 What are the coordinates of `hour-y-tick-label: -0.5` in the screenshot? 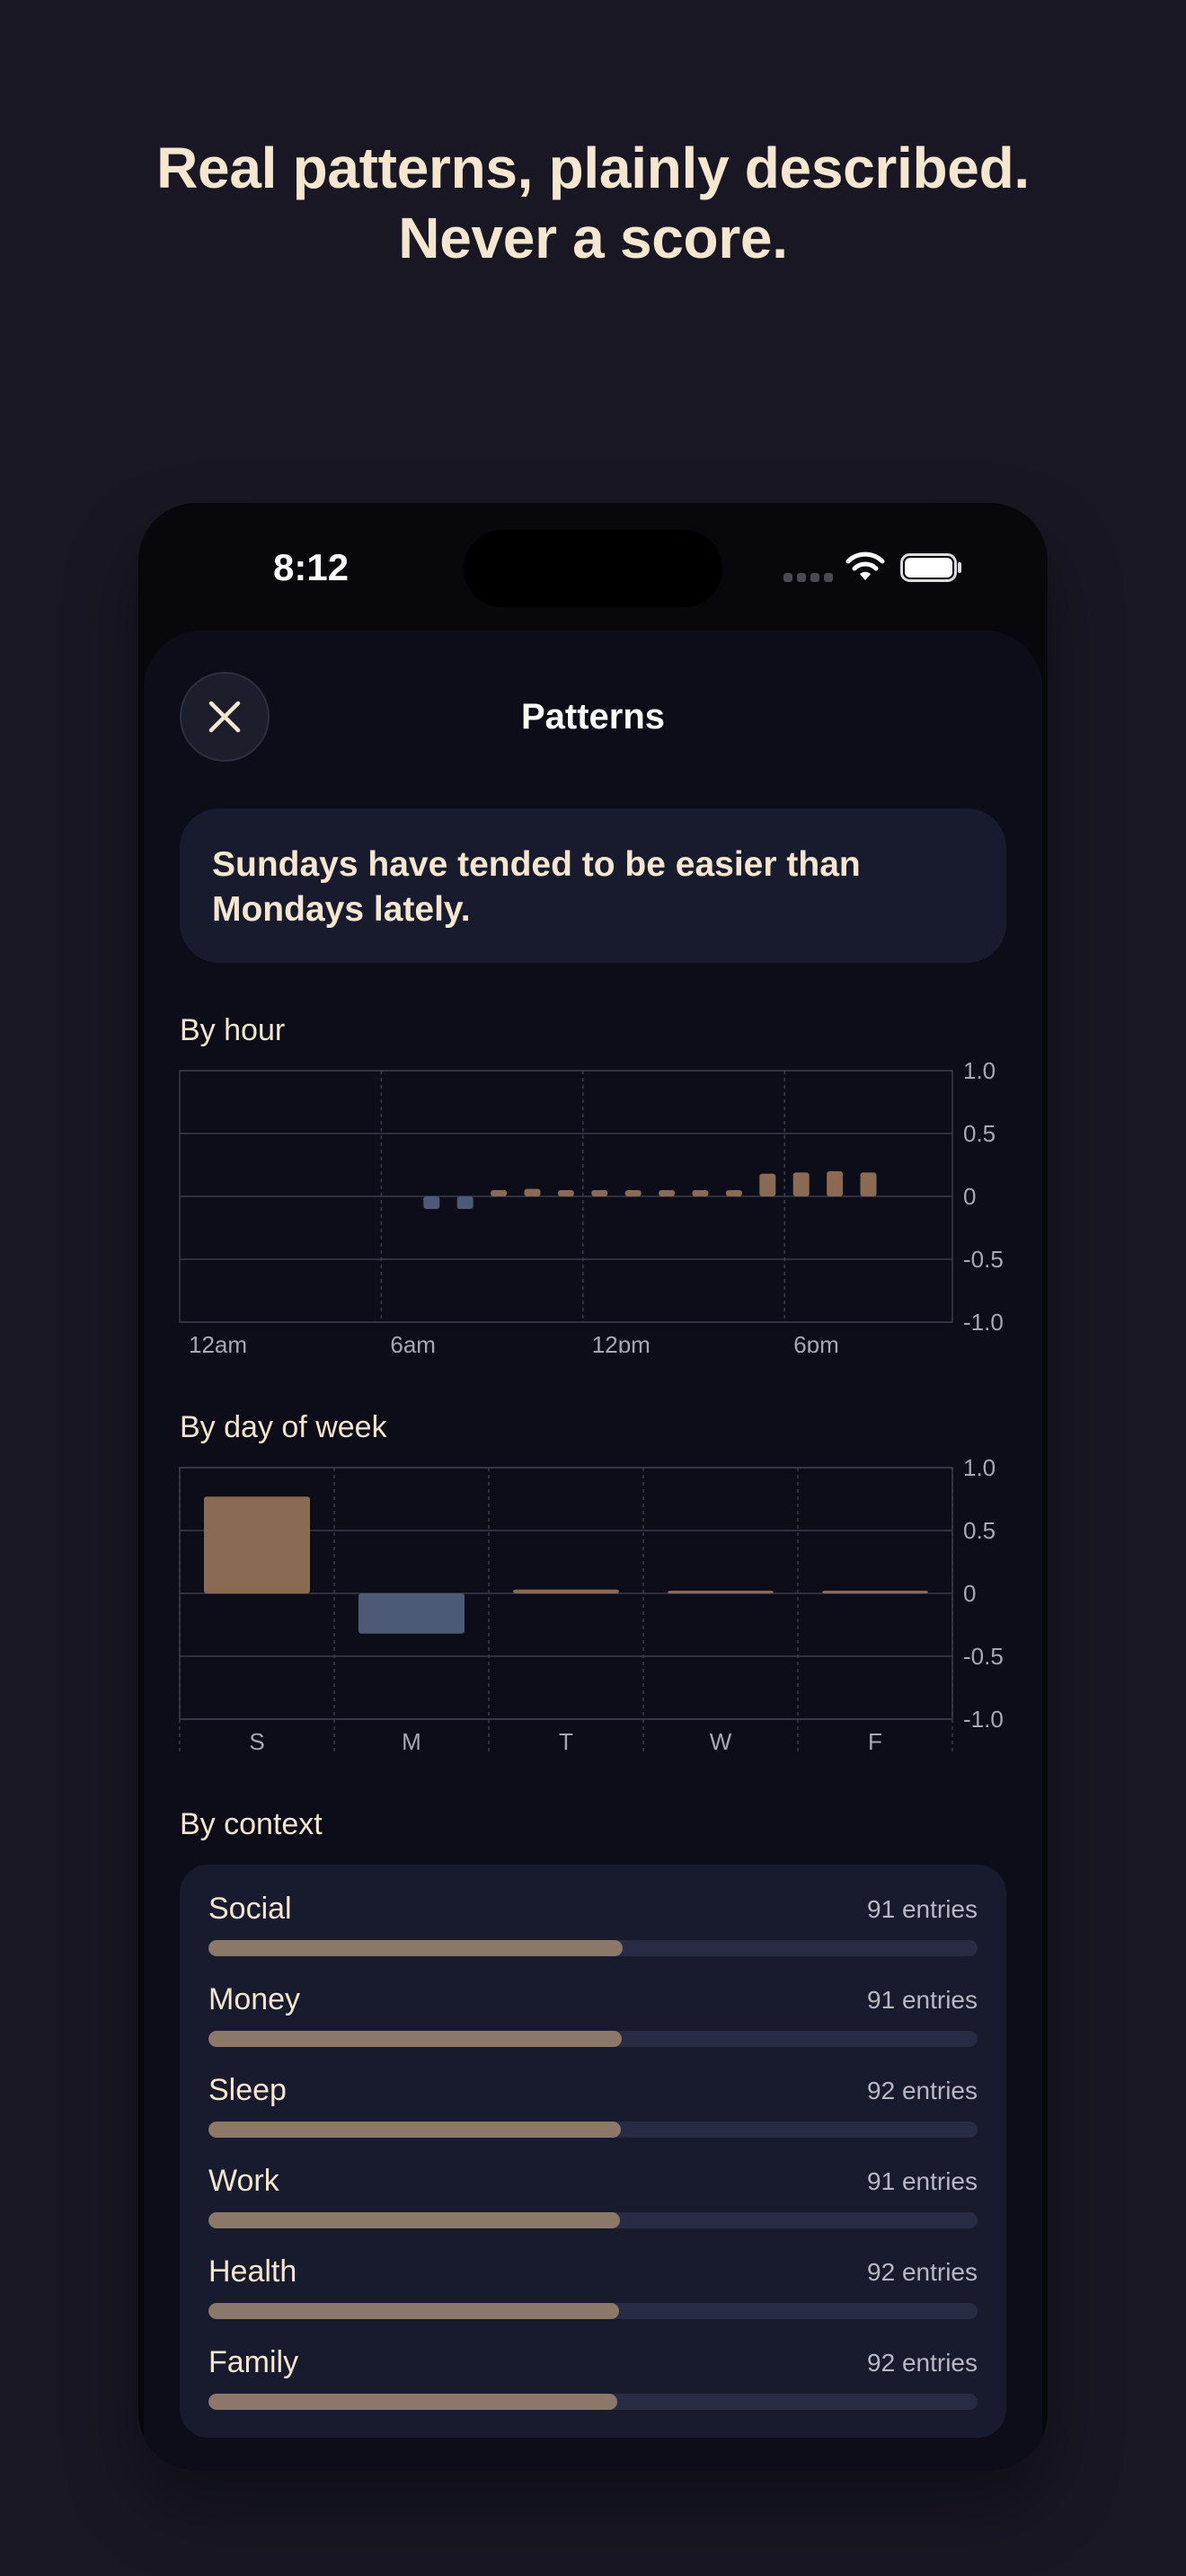 It's located at (983, 1259).